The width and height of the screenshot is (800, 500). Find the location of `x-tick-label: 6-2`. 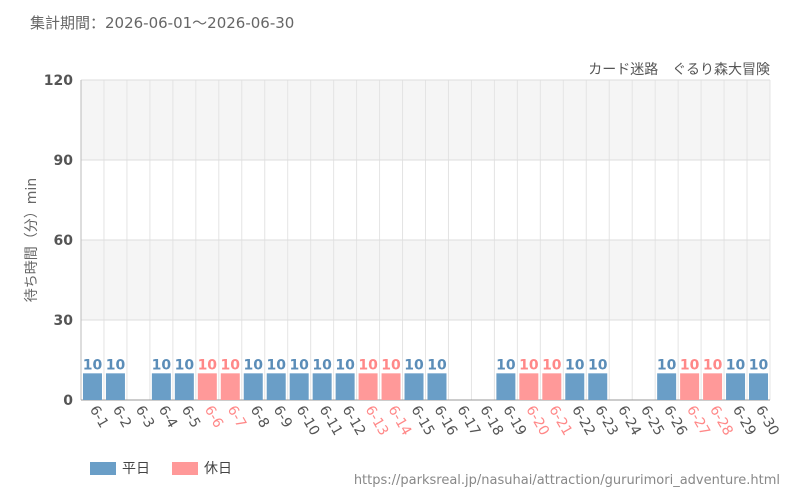

x-tick-label: 6-2 is located at coordinates (121, 417).